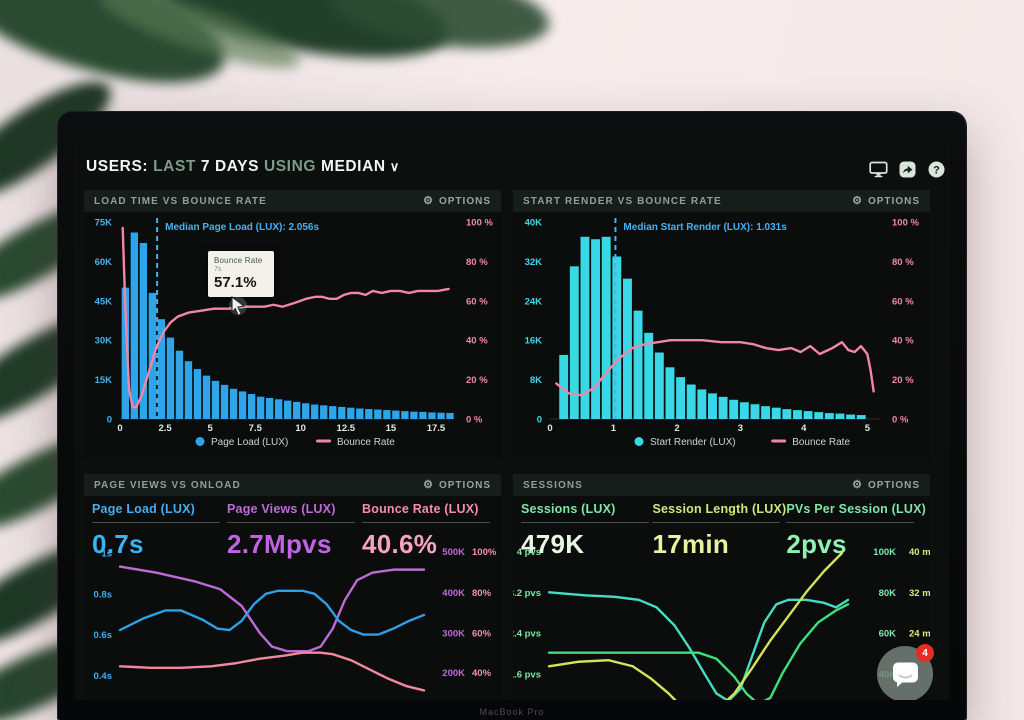 This screenshot has width=1024, height=720. What do you see at coordinates (391, 428) in the screenshot?
I see `svg-text: 15` at bounding box center [391, 428].